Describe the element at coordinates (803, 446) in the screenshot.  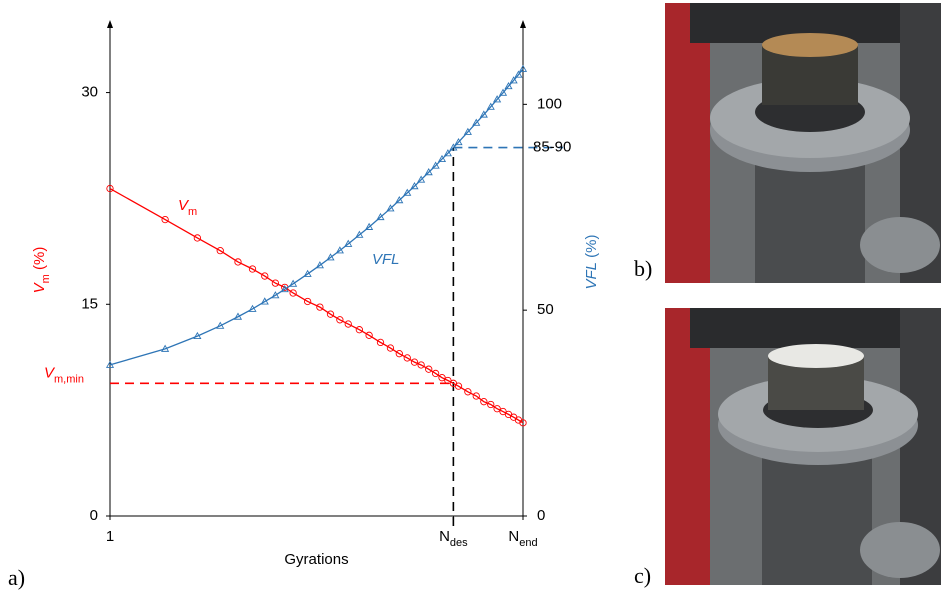
I see `photo-c` at that location.